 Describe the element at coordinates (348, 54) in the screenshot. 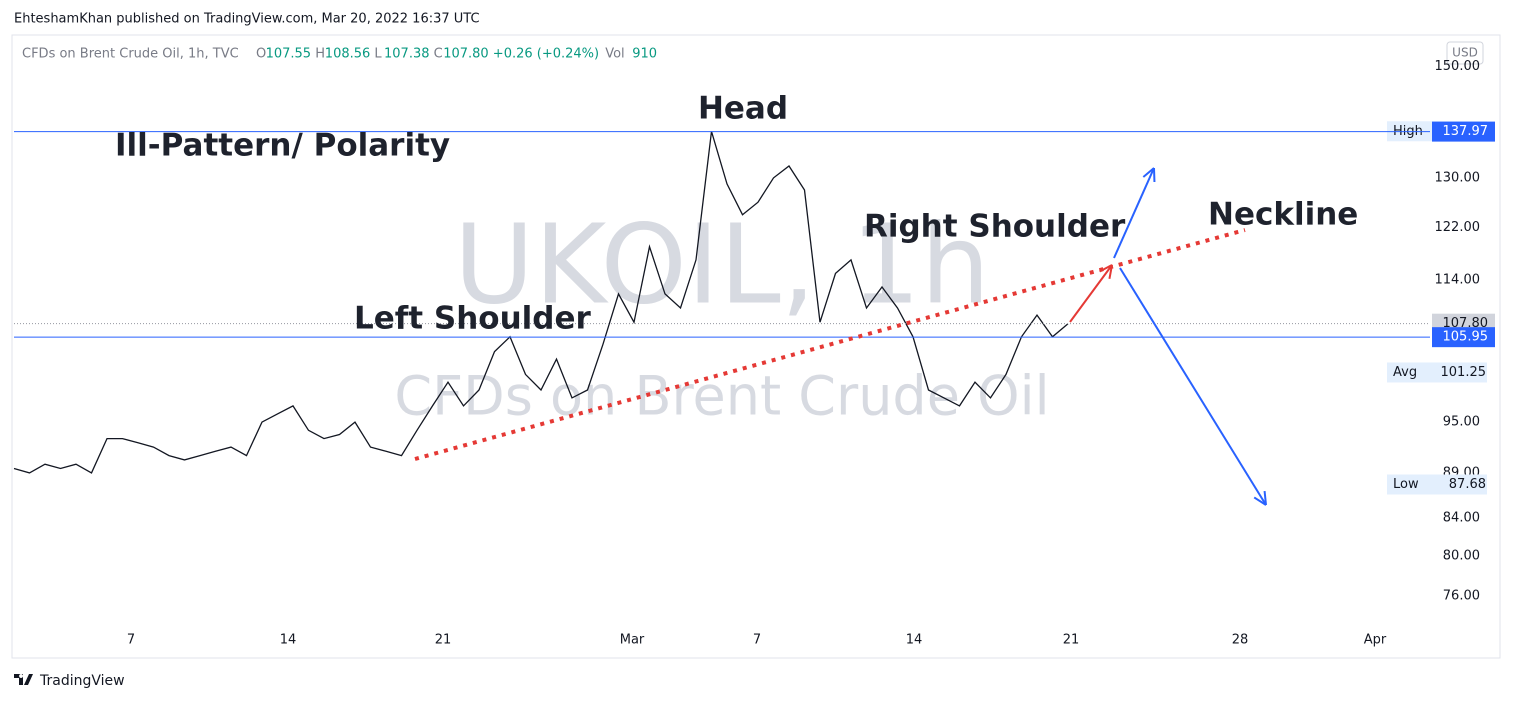

I see `ohlc-value: 108.56` at that location.